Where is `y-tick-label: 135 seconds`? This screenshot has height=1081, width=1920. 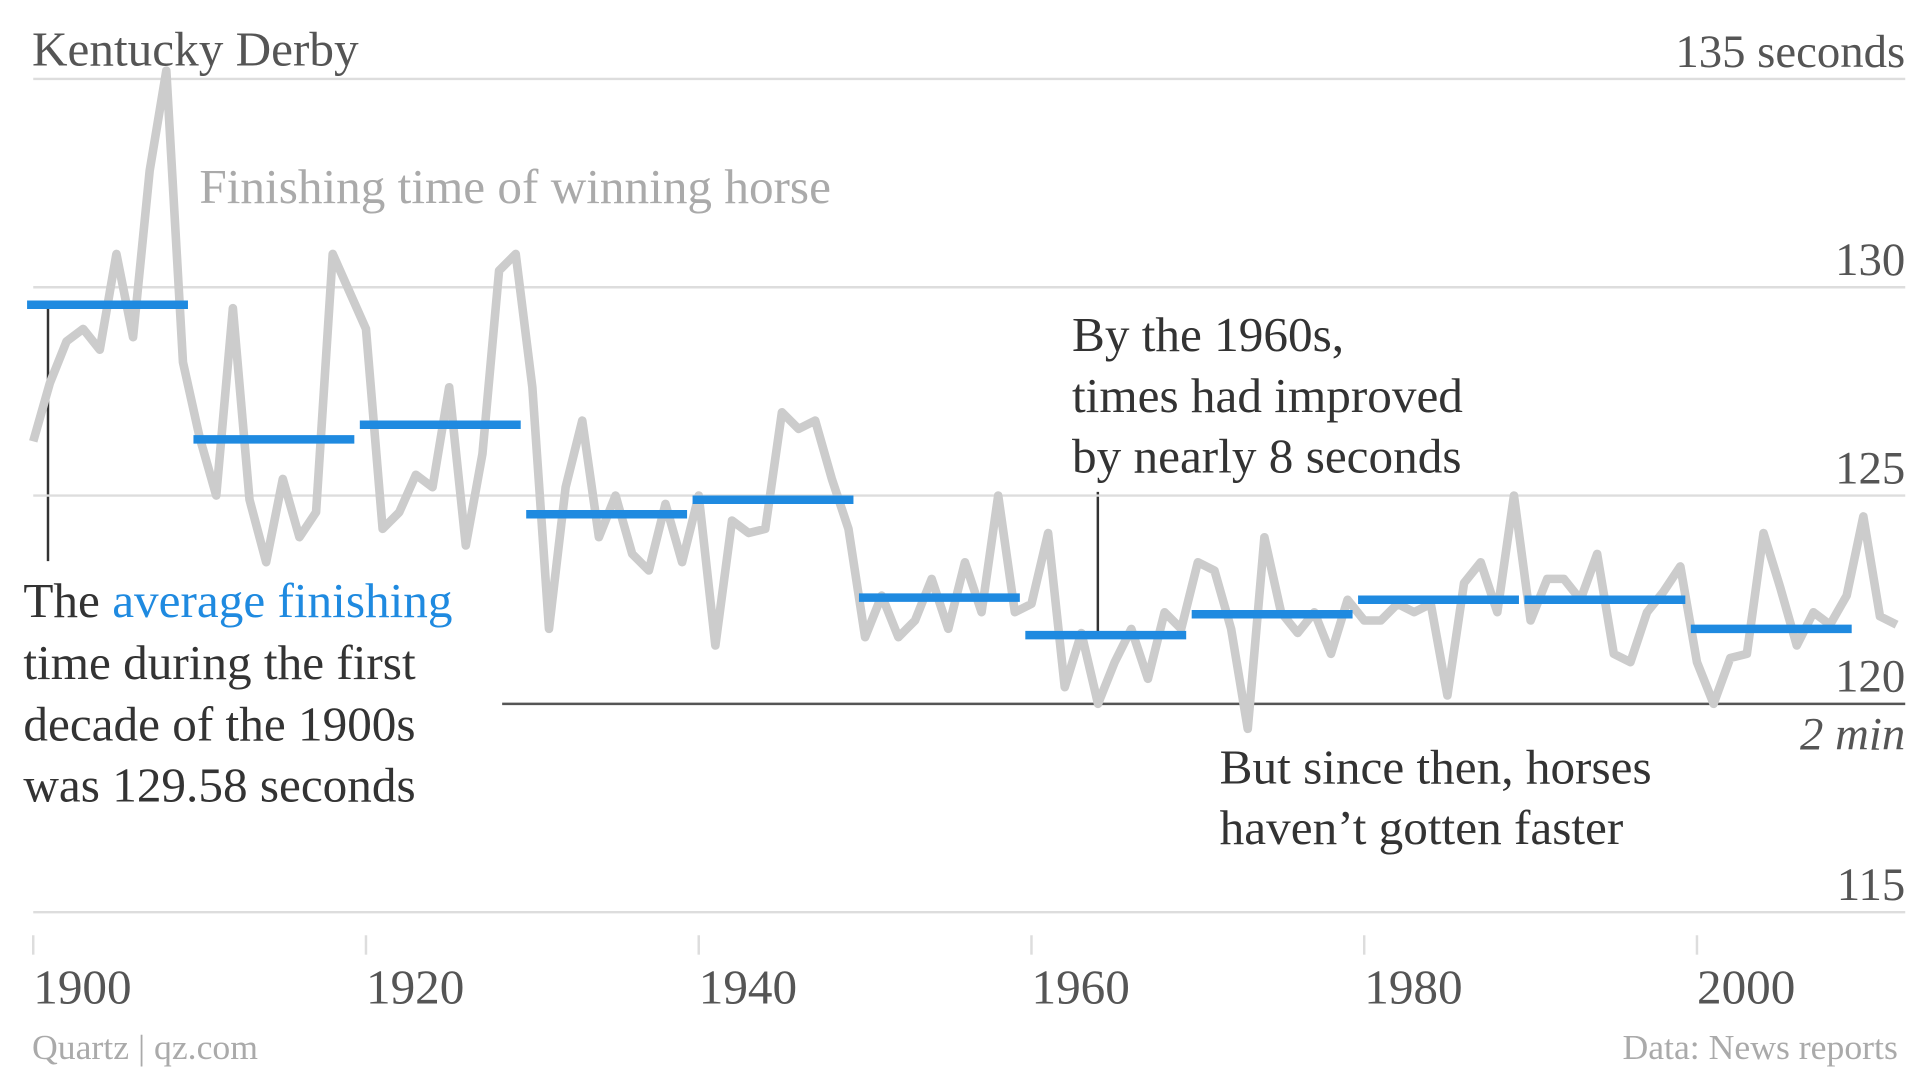 y-tick-label: 135 seconds is located at coordinates (1790, 52).